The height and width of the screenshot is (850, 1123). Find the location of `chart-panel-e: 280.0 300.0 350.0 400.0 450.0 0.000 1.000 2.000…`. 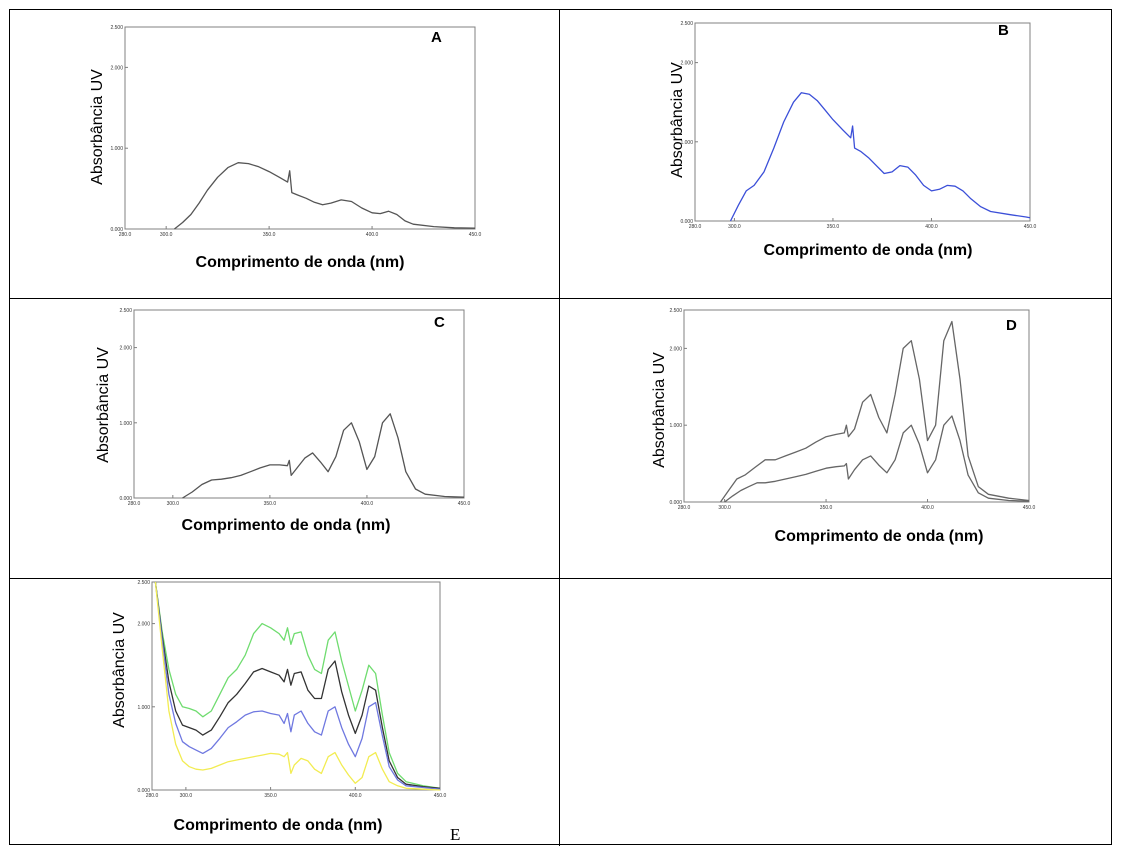

chart-panel-e: 280.0 300.0 350.0 400.0 450.0 0.000 1.000 2.000… is located at coordinates (300, 712).